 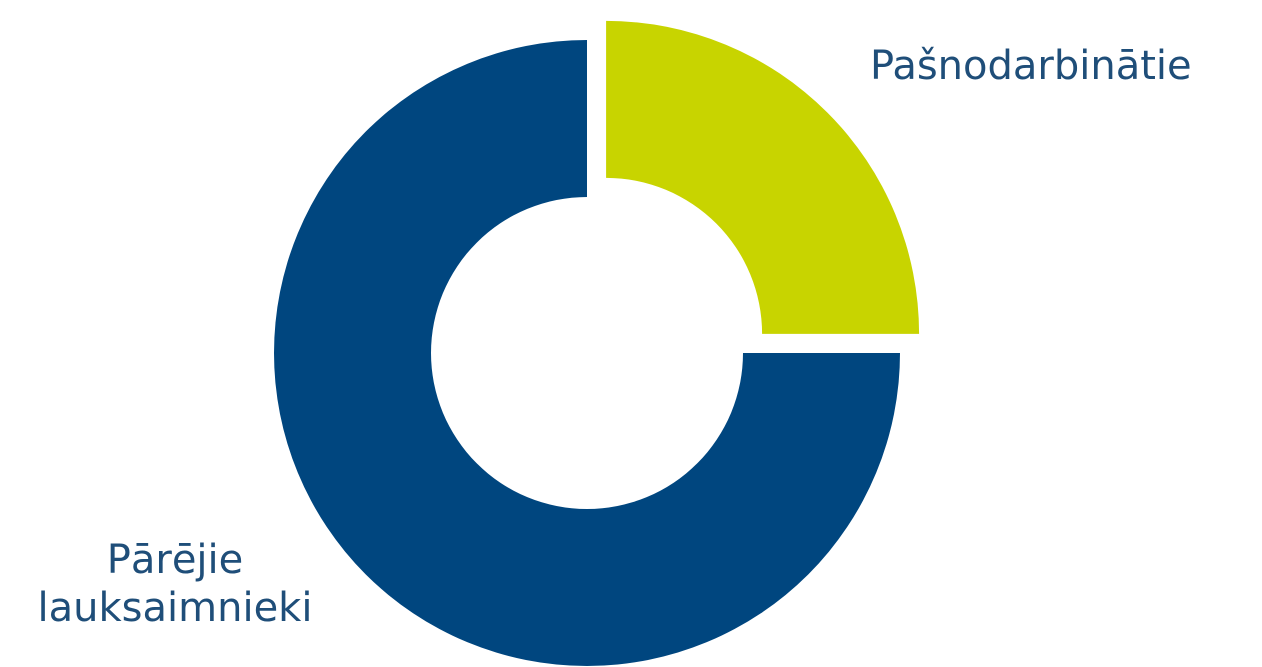 What do you see at coordinates (175, 584) in the screenshot?
I see `slice-label-parejie-lauksaimnieki: Pārējie lauksaimnieki` at bounding box center [175, 584].